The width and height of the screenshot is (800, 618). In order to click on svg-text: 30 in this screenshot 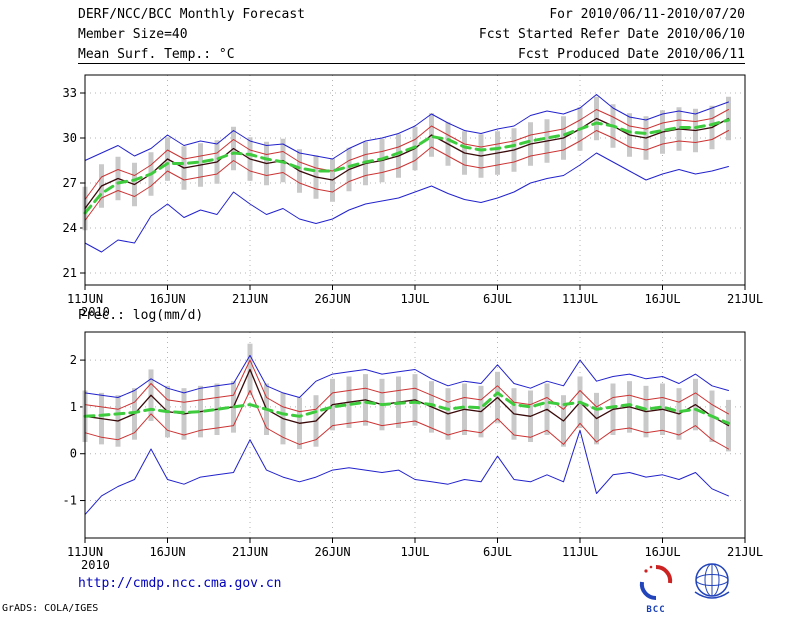, I will do `click(70, 138)`.